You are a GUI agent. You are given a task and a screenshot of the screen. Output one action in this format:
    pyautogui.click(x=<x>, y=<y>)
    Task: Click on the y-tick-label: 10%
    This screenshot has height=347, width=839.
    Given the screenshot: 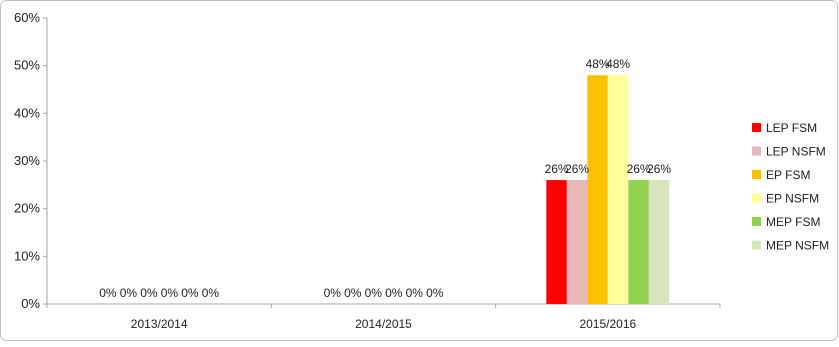 What is the action you would take?
    pyautogui.click(x=27, y=255)
    